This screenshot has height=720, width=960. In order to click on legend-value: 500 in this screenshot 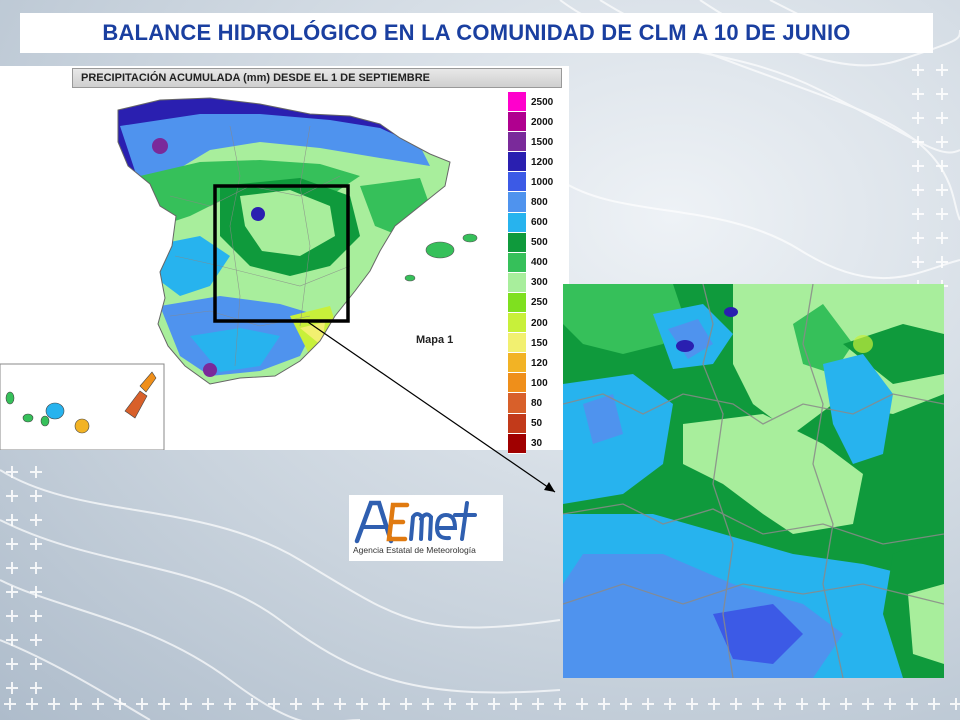, I will do `click(539, 243)`.